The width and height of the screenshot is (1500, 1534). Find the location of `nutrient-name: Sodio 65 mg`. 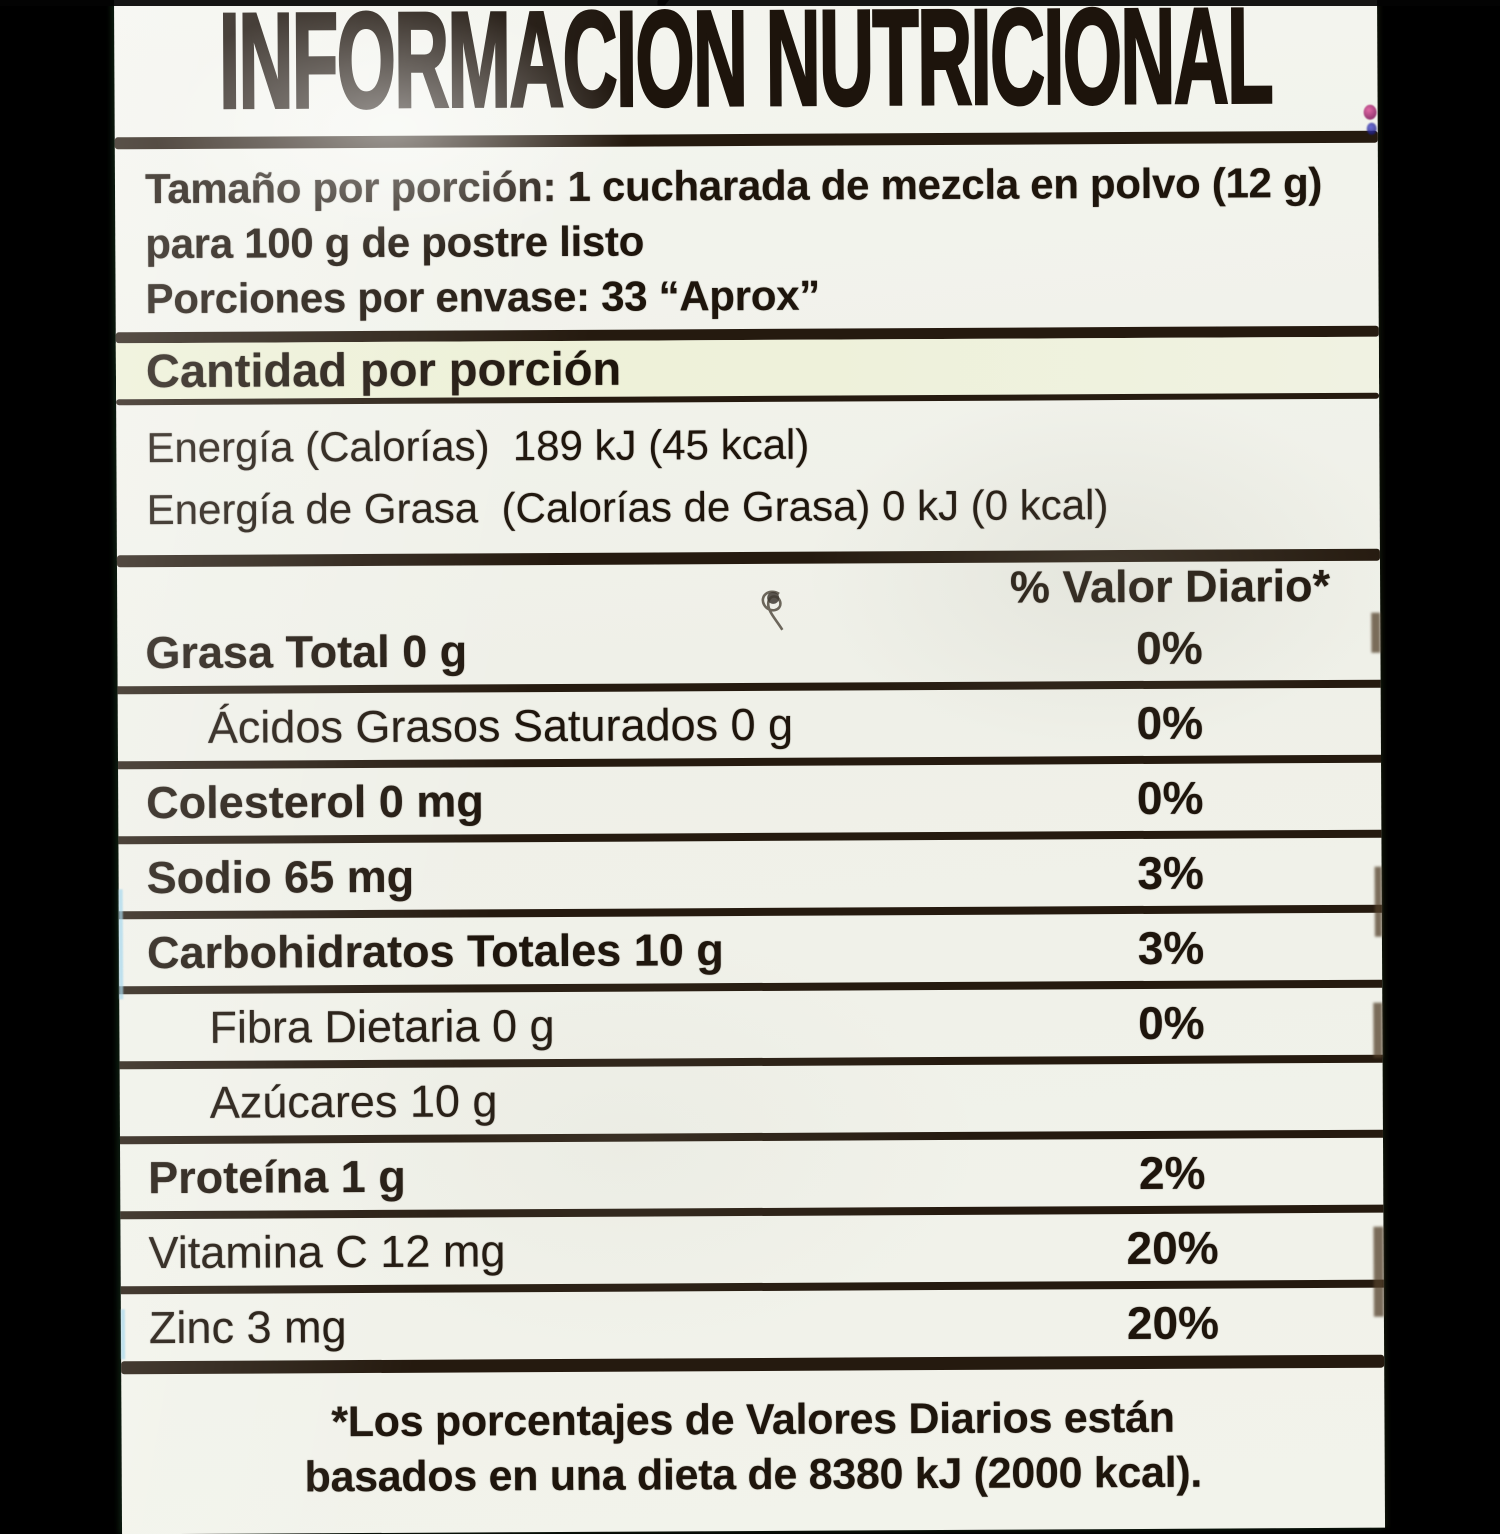

nutrient-name: Sodio 65 mg is located at coordinates (280, 876).